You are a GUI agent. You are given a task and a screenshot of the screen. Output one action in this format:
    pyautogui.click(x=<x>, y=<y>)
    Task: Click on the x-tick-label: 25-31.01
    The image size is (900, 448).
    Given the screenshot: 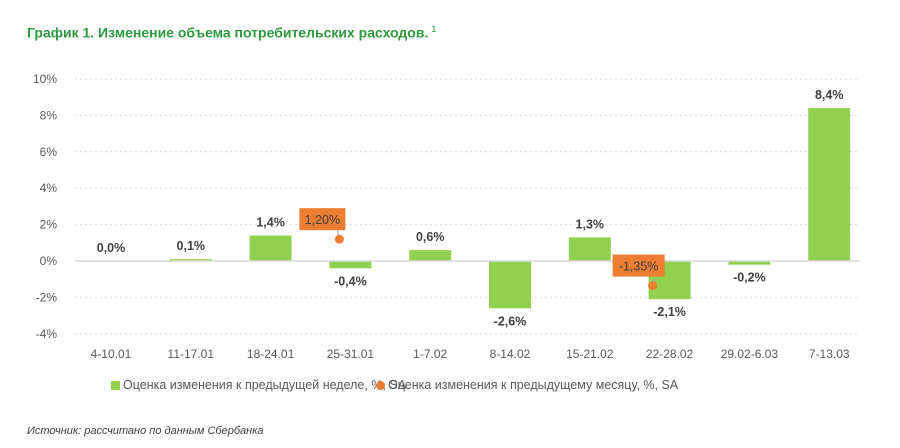 What is the action you would take?
    pyautogui.click(x=351, y=354)
    